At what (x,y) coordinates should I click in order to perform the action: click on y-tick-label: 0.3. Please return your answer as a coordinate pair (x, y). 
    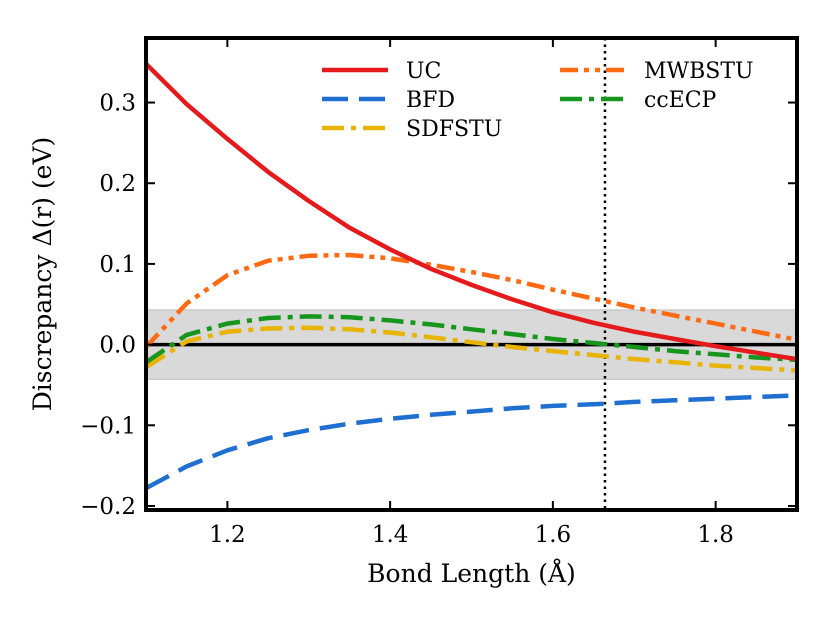
    Looking at the image, I should click on (117, 104).